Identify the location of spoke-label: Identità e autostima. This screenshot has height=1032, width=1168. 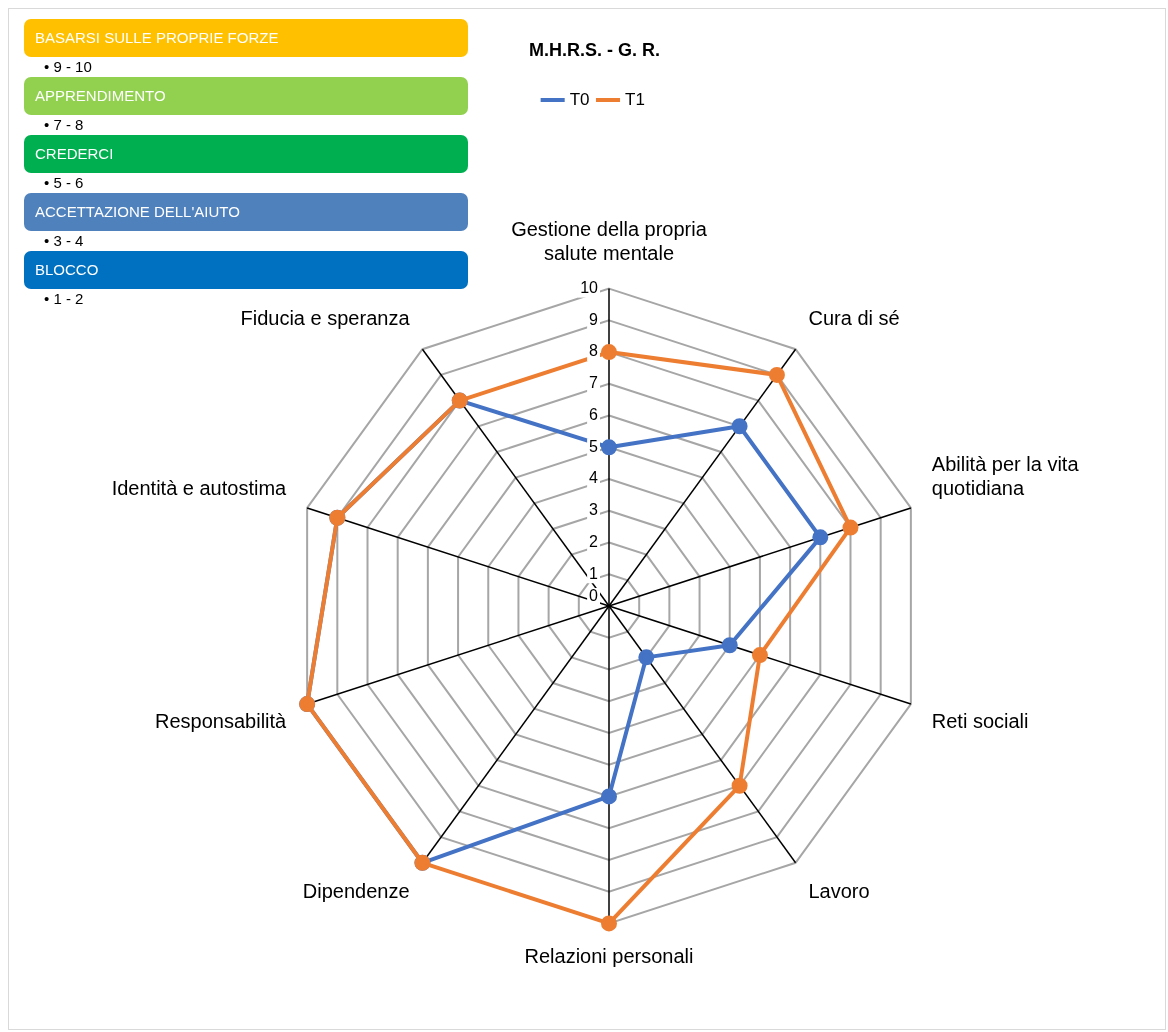
(199, 487).